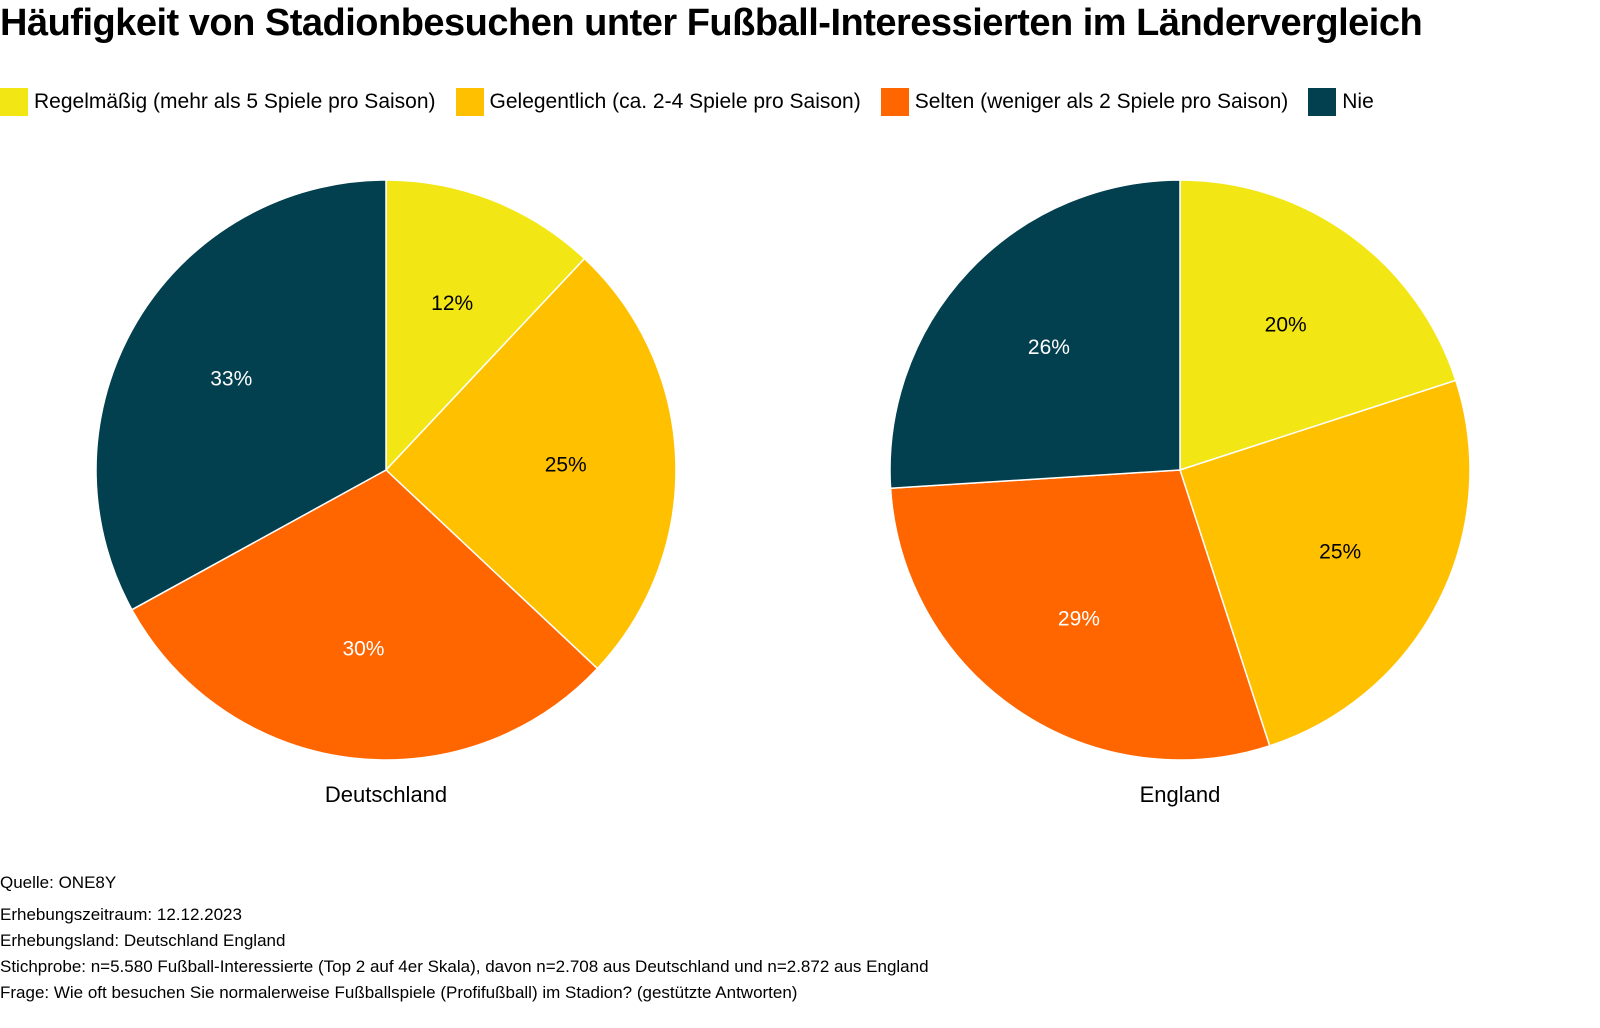  What do you see at coordinates (452, 303) in the screenshot?
I see `slice-label: 12%` at bounding box center [452, 303].